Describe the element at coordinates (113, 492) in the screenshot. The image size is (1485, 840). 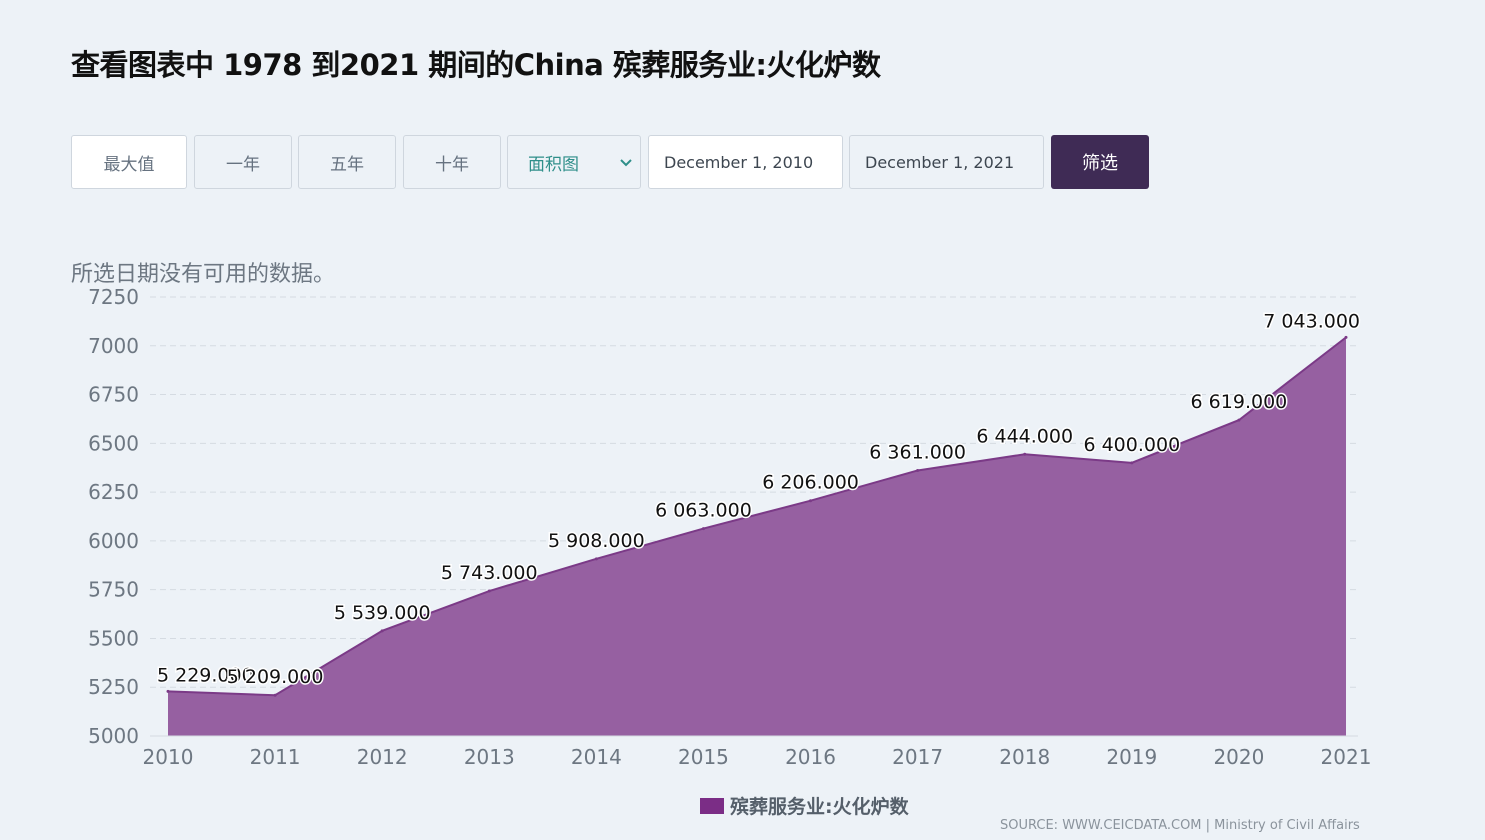
I see `y-tick-label: 6250` at that location.